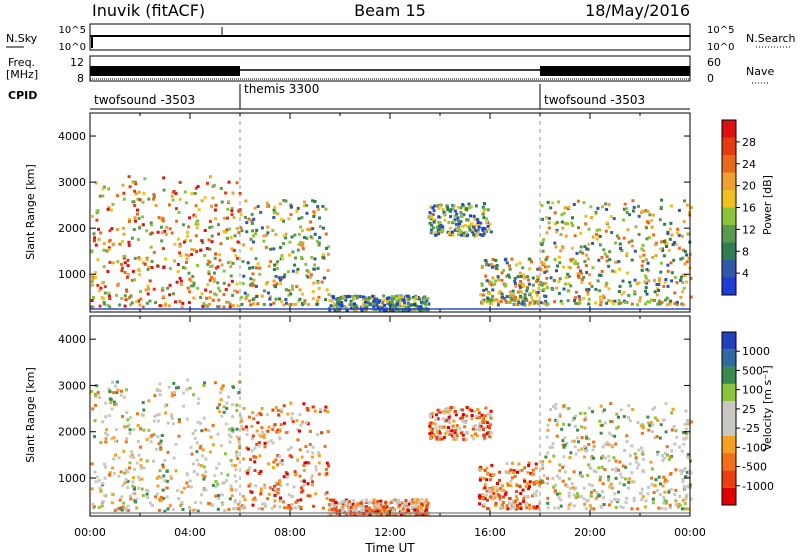  What do you see at coordinates (390, 532) in the screenshot?
I see `x-tick-label: 12:00` at bounding box center [390, 532].